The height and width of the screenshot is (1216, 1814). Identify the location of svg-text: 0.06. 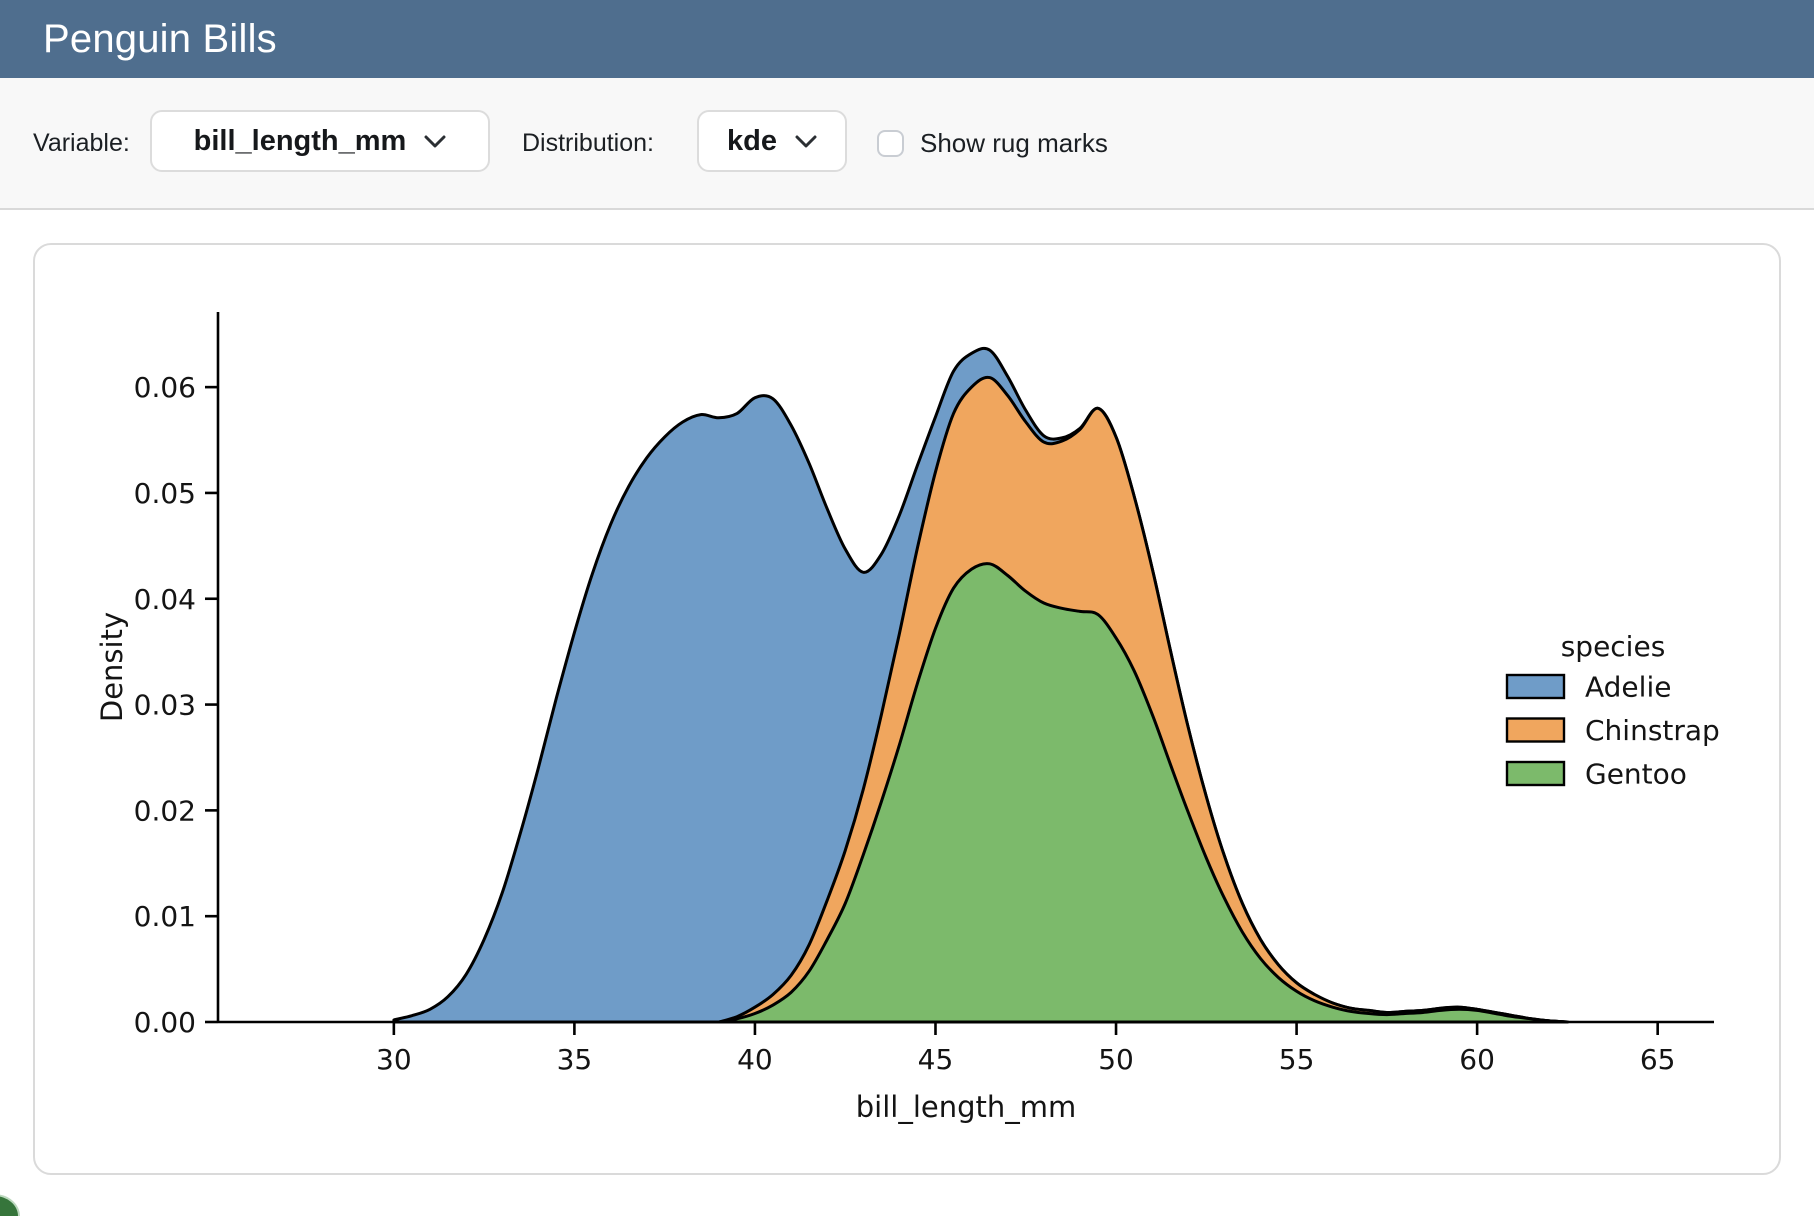
(165, 387).